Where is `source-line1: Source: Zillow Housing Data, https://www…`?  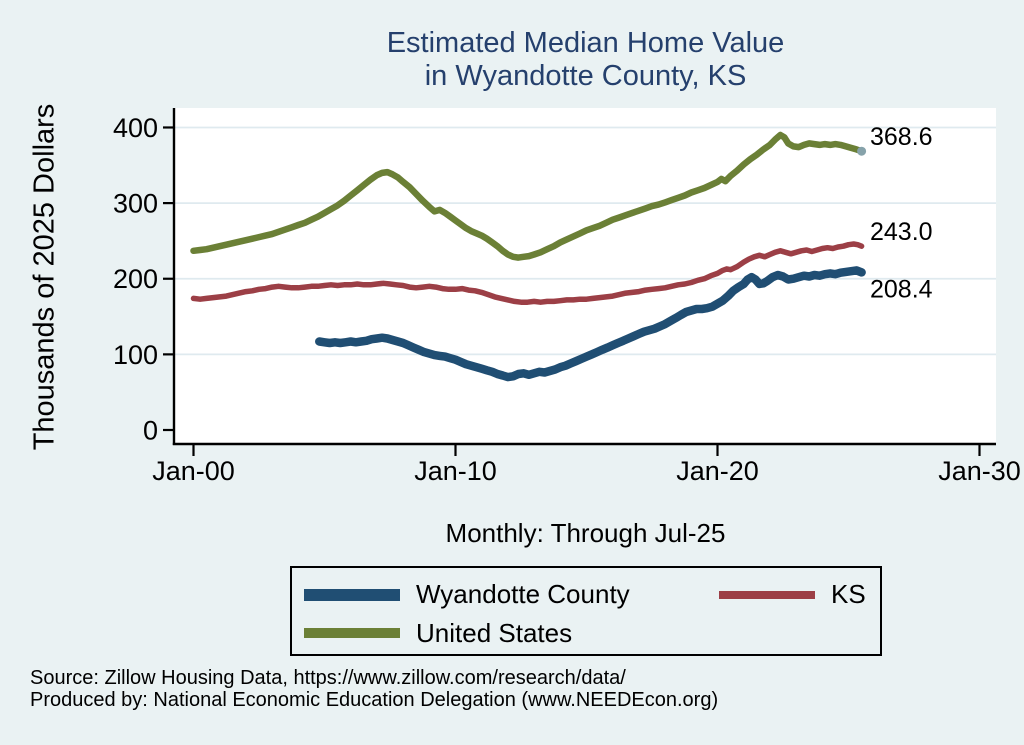
source-line1: Source: Zillow Housing Data, https://www… is located at coordinates (328, 678).